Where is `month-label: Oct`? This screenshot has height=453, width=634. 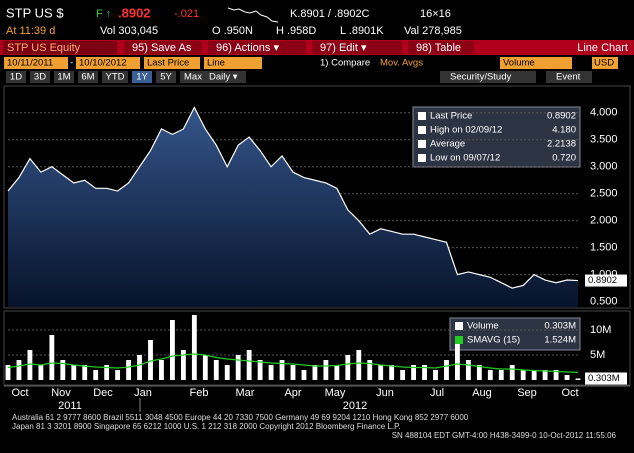 month-label: Oct is located at coordinates (569, 393).